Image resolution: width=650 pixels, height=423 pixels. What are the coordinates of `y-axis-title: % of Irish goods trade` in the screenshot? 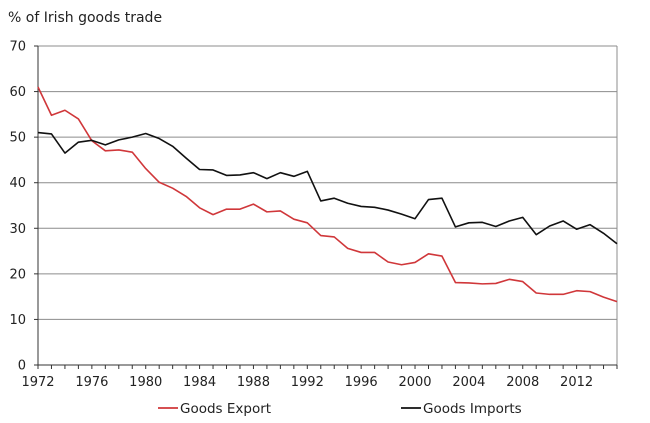 It's located at (85, 18).